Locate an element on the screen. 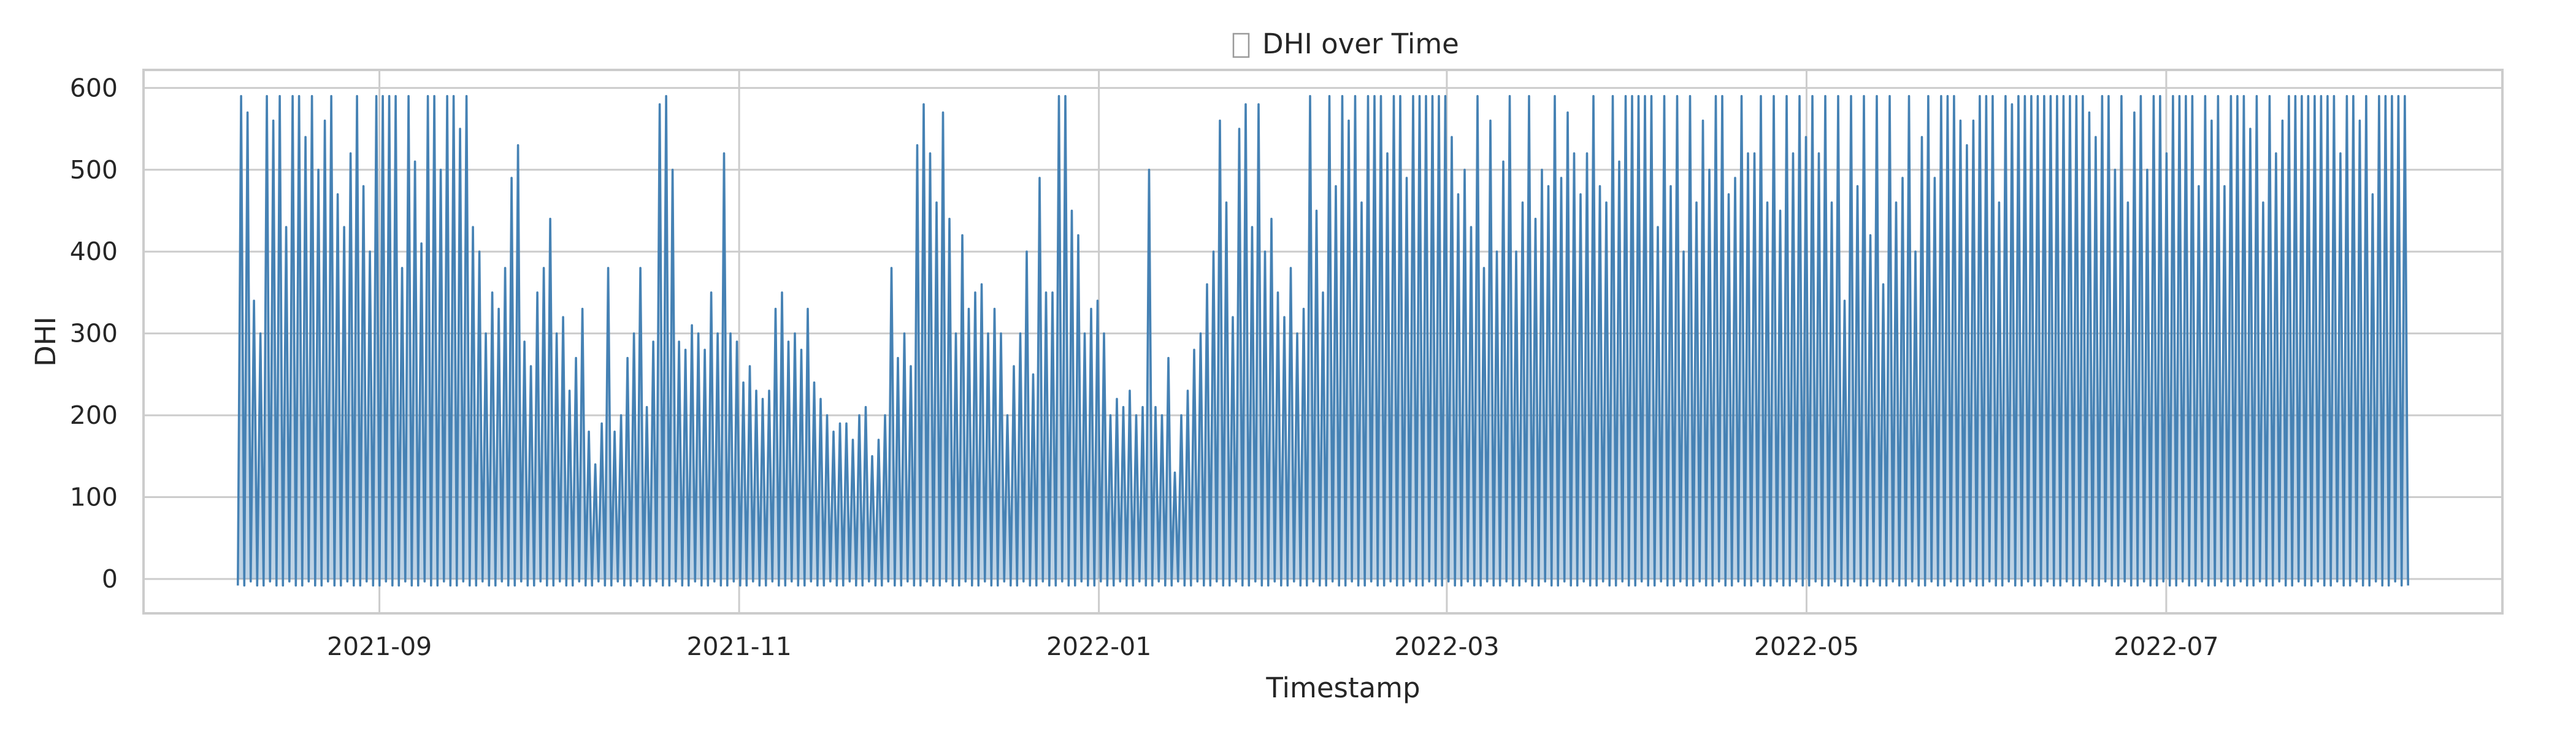 Image resolution: width=2576 pixels, height=736 pixels. y-tick-label: 300 is located at coordinates (94, 333).